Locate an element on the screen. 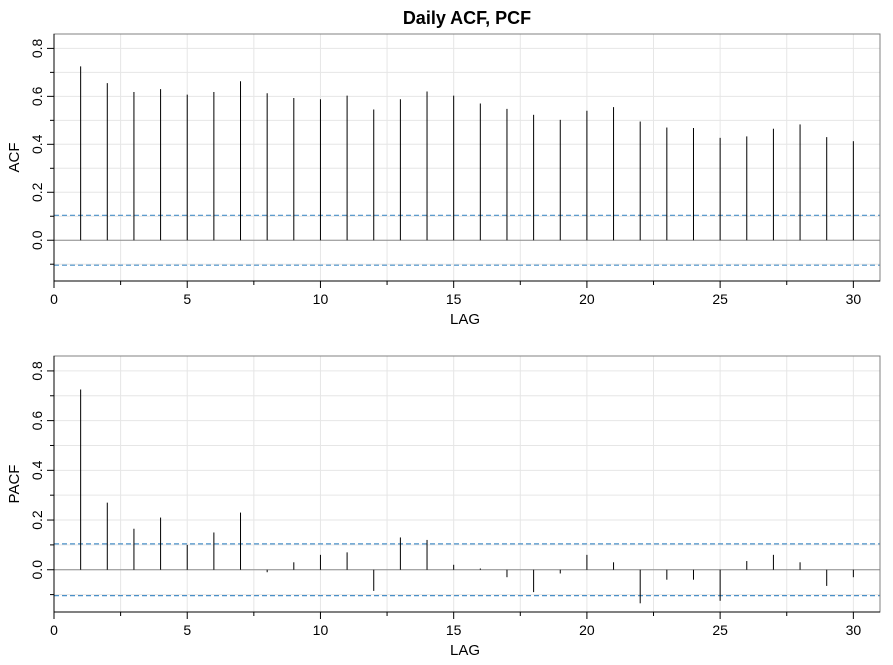 Image resolution: width=893 pixels, height=665 pixels. acf-y-tick-label: 0.8 is located at coordinates (37, 48).